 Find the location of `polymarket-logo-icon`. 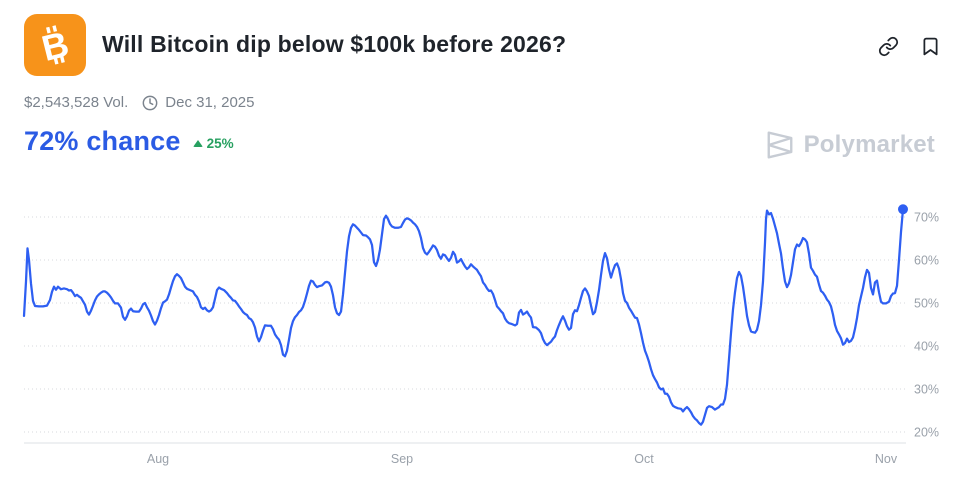

polymarket-logo-icon is located at coordinates (780, 145).